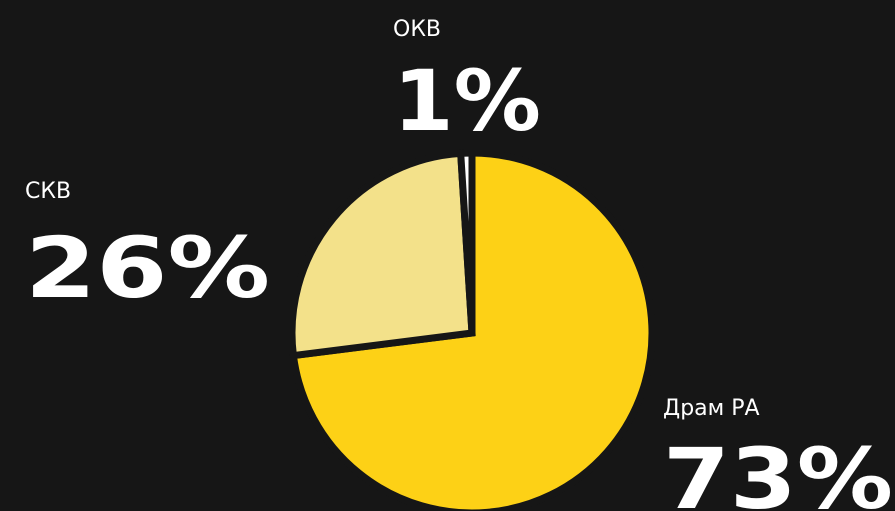  I want to click on slice-name: ОКВ, so click(417, 29).